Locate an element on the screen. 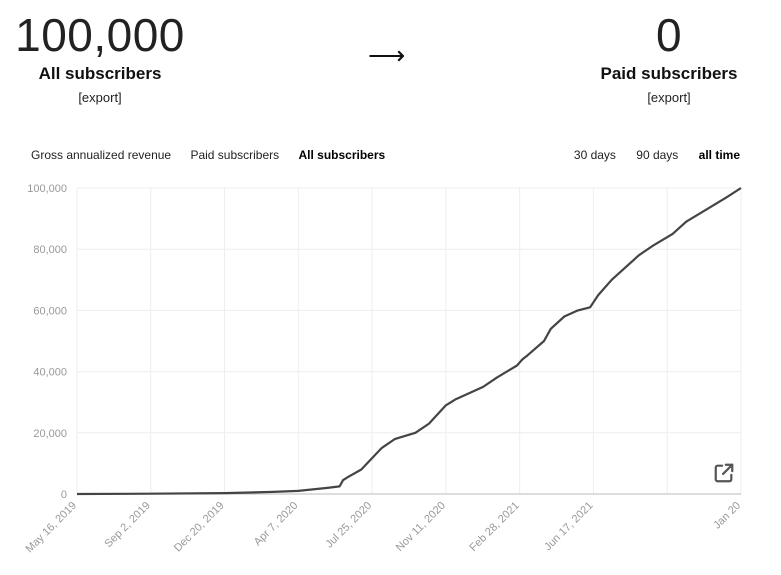  tab-all-time: all time is located at coordinates (719, 155).